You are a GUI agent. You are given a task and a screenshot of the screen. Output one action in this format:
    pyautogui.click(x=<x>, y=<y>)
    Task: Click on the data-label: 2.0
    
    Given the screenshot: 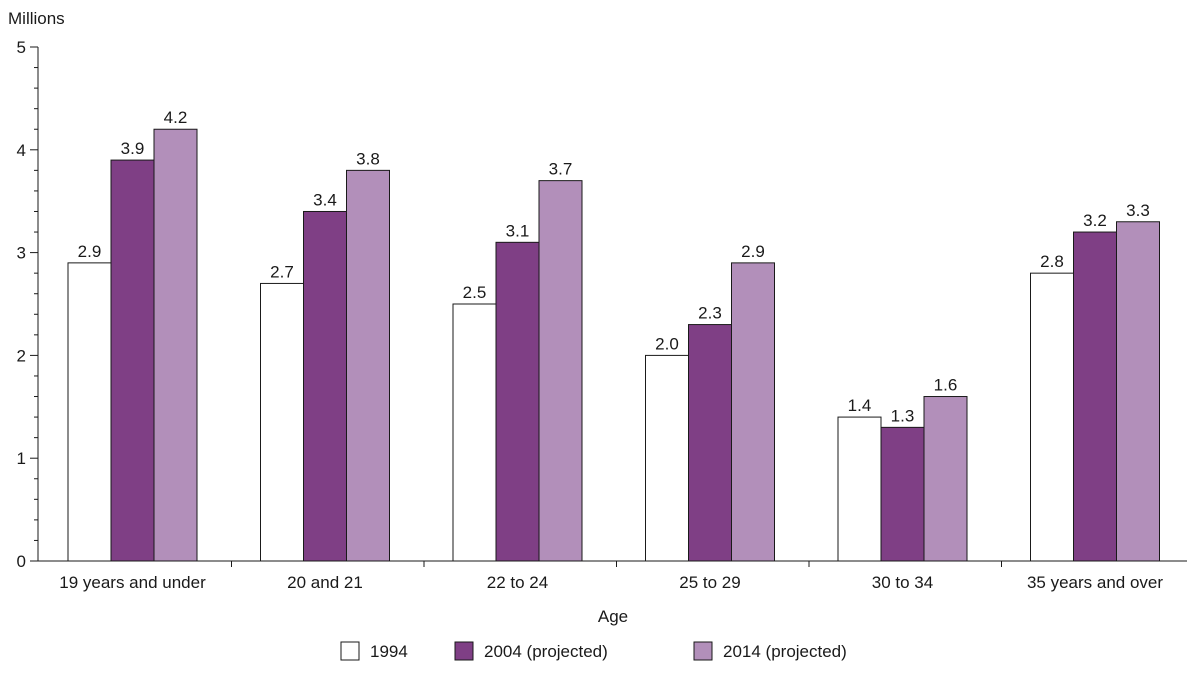 What is the action you would take?
    pyautogui.click(x=667, y=343)
    